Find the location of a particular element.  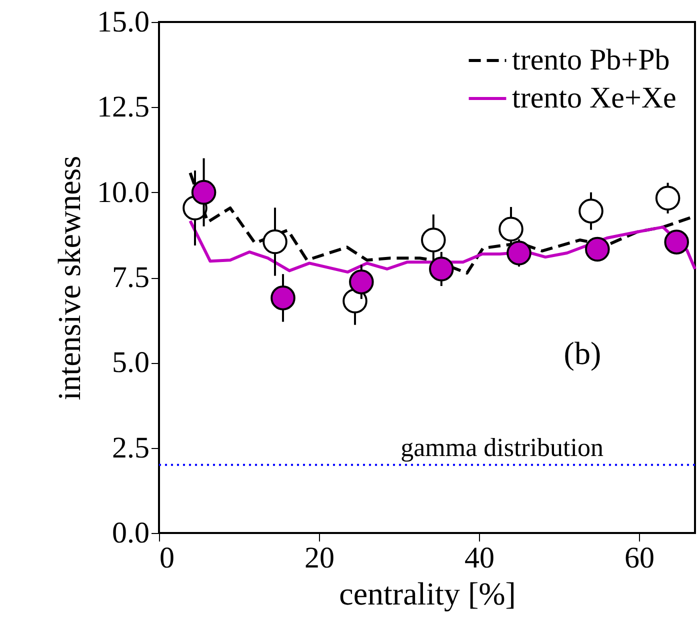

legend-label: trento Pb+Pb is located at coordinates (591, 60).